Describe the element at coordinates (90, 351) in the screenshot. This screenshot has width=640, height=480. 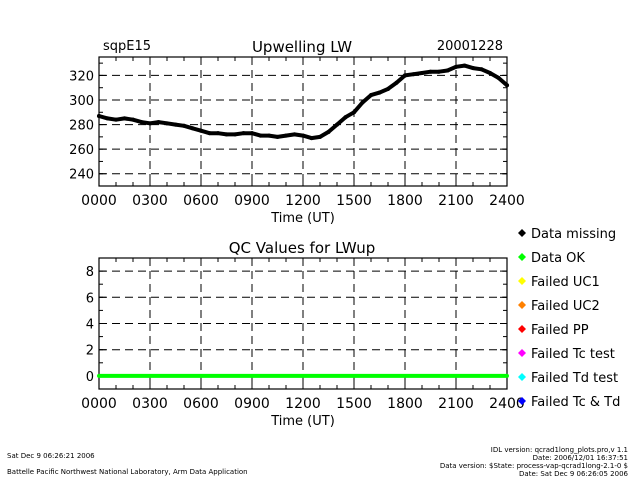
I see `y-tick-label: 2` at that location.